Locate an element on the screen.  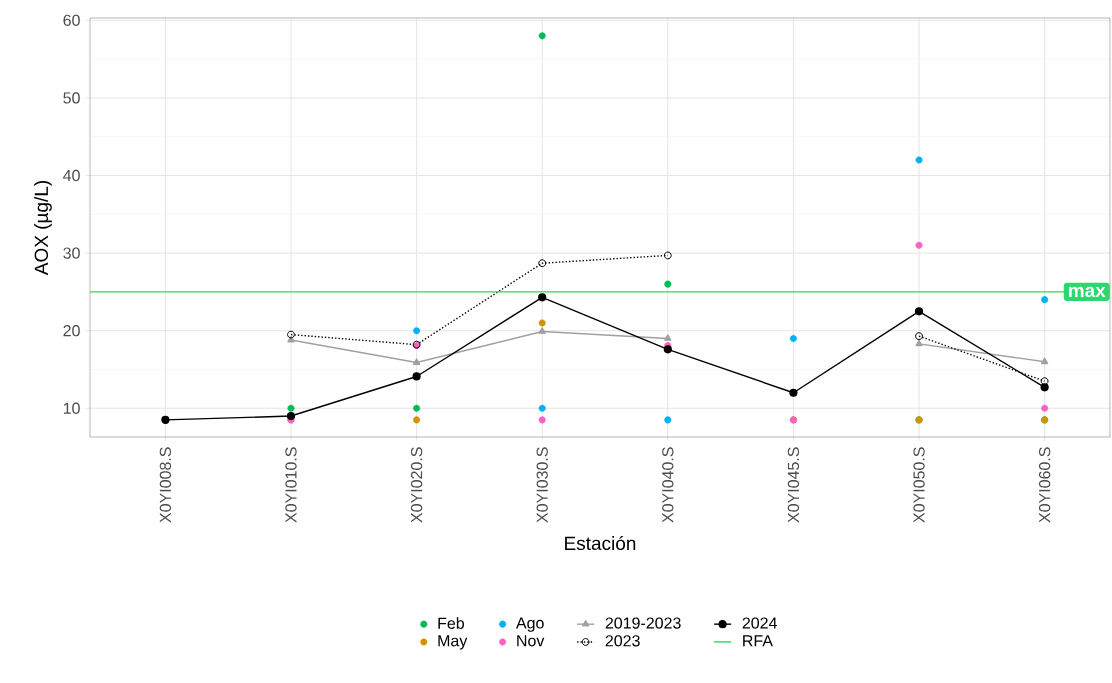
legend-label: 2024 is located at coordinates (759, 623).